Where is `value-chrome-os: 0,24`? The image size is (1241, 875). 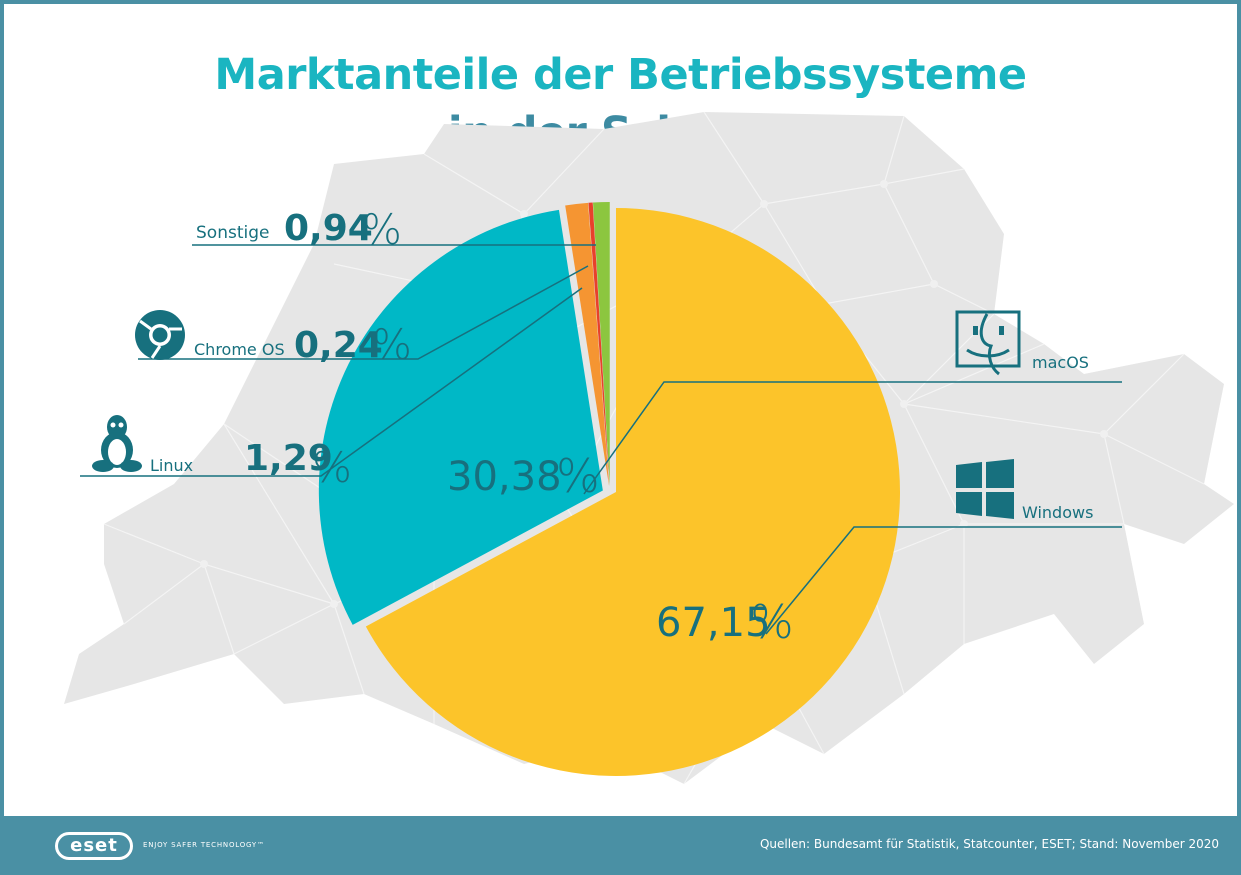
value-chrome-os: 0,24 is located at coordinates (338, 345).